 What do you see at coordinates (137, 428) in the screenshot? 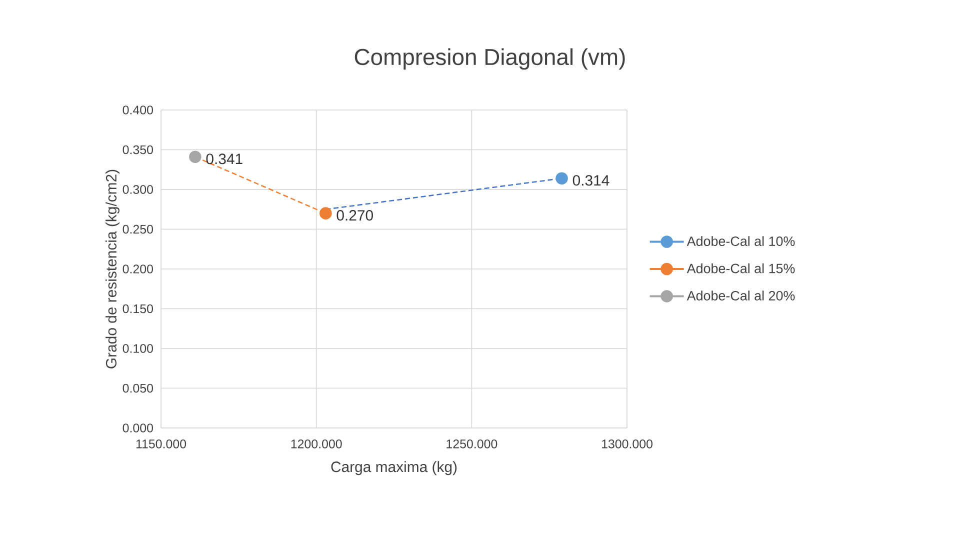
I see `y-tick-label: 0.000` at bounding box center [137, 428].